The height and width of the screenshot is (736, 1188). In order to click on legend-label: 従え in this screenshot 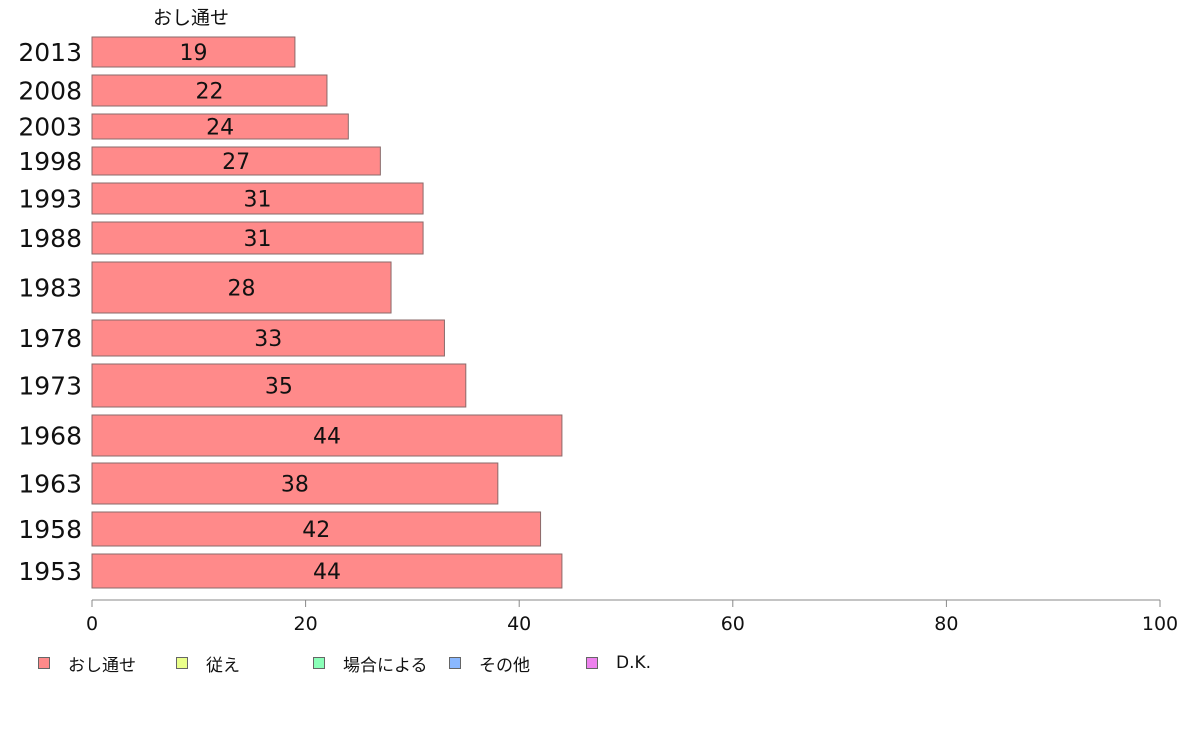, I will do `click(223, 665)`.